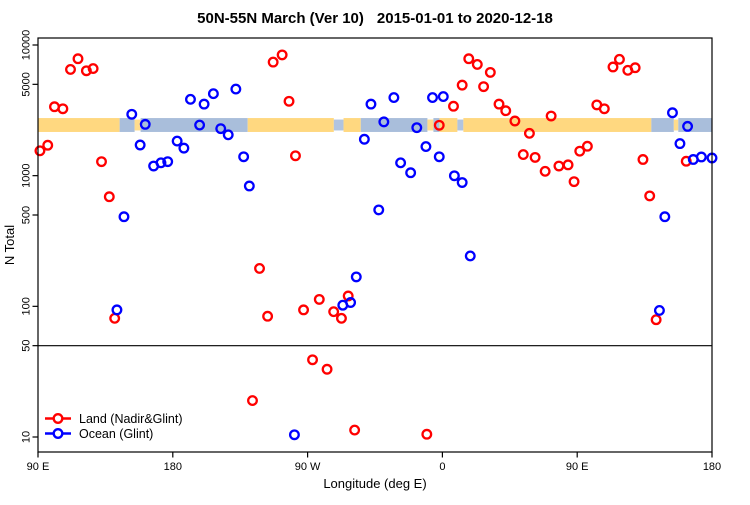  I want to click on legend-label-ocean: Ocean (Glint), so click(116, 434).